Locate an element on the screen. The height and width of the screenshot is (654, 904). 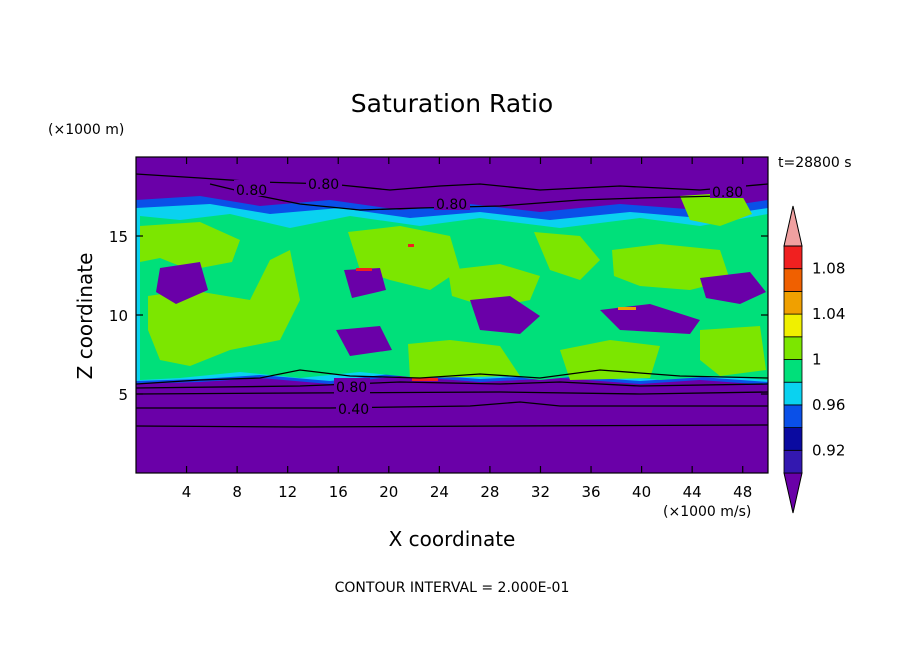
x-tick-label: 20 is located at coordinates (388, 492).